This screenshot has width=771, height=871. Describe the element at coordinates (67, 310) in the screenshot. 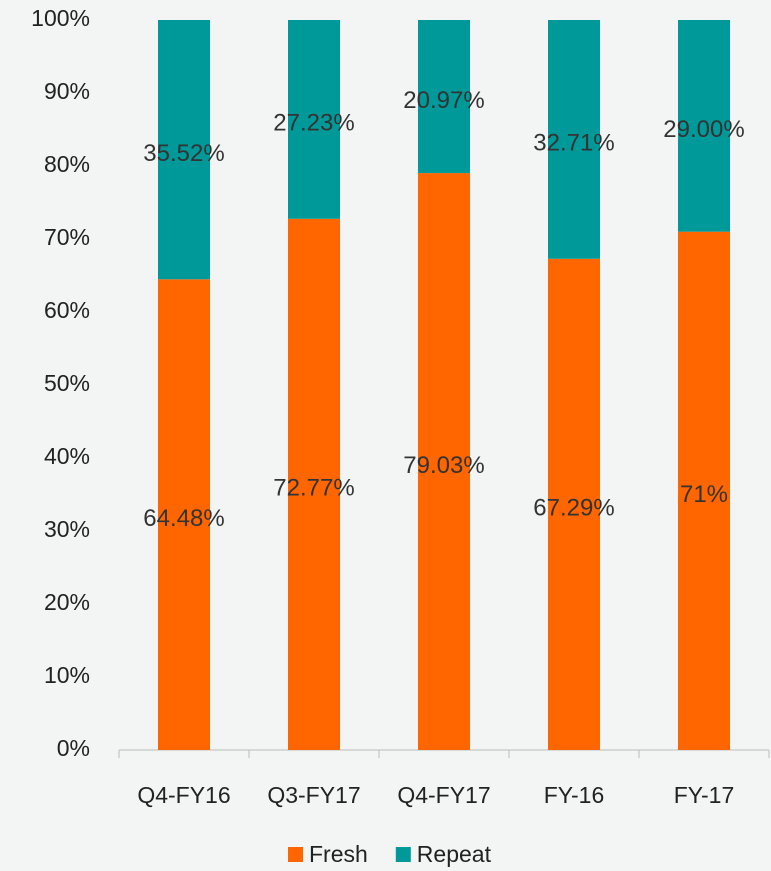

I see `y-tick-label: 60%` at that location.